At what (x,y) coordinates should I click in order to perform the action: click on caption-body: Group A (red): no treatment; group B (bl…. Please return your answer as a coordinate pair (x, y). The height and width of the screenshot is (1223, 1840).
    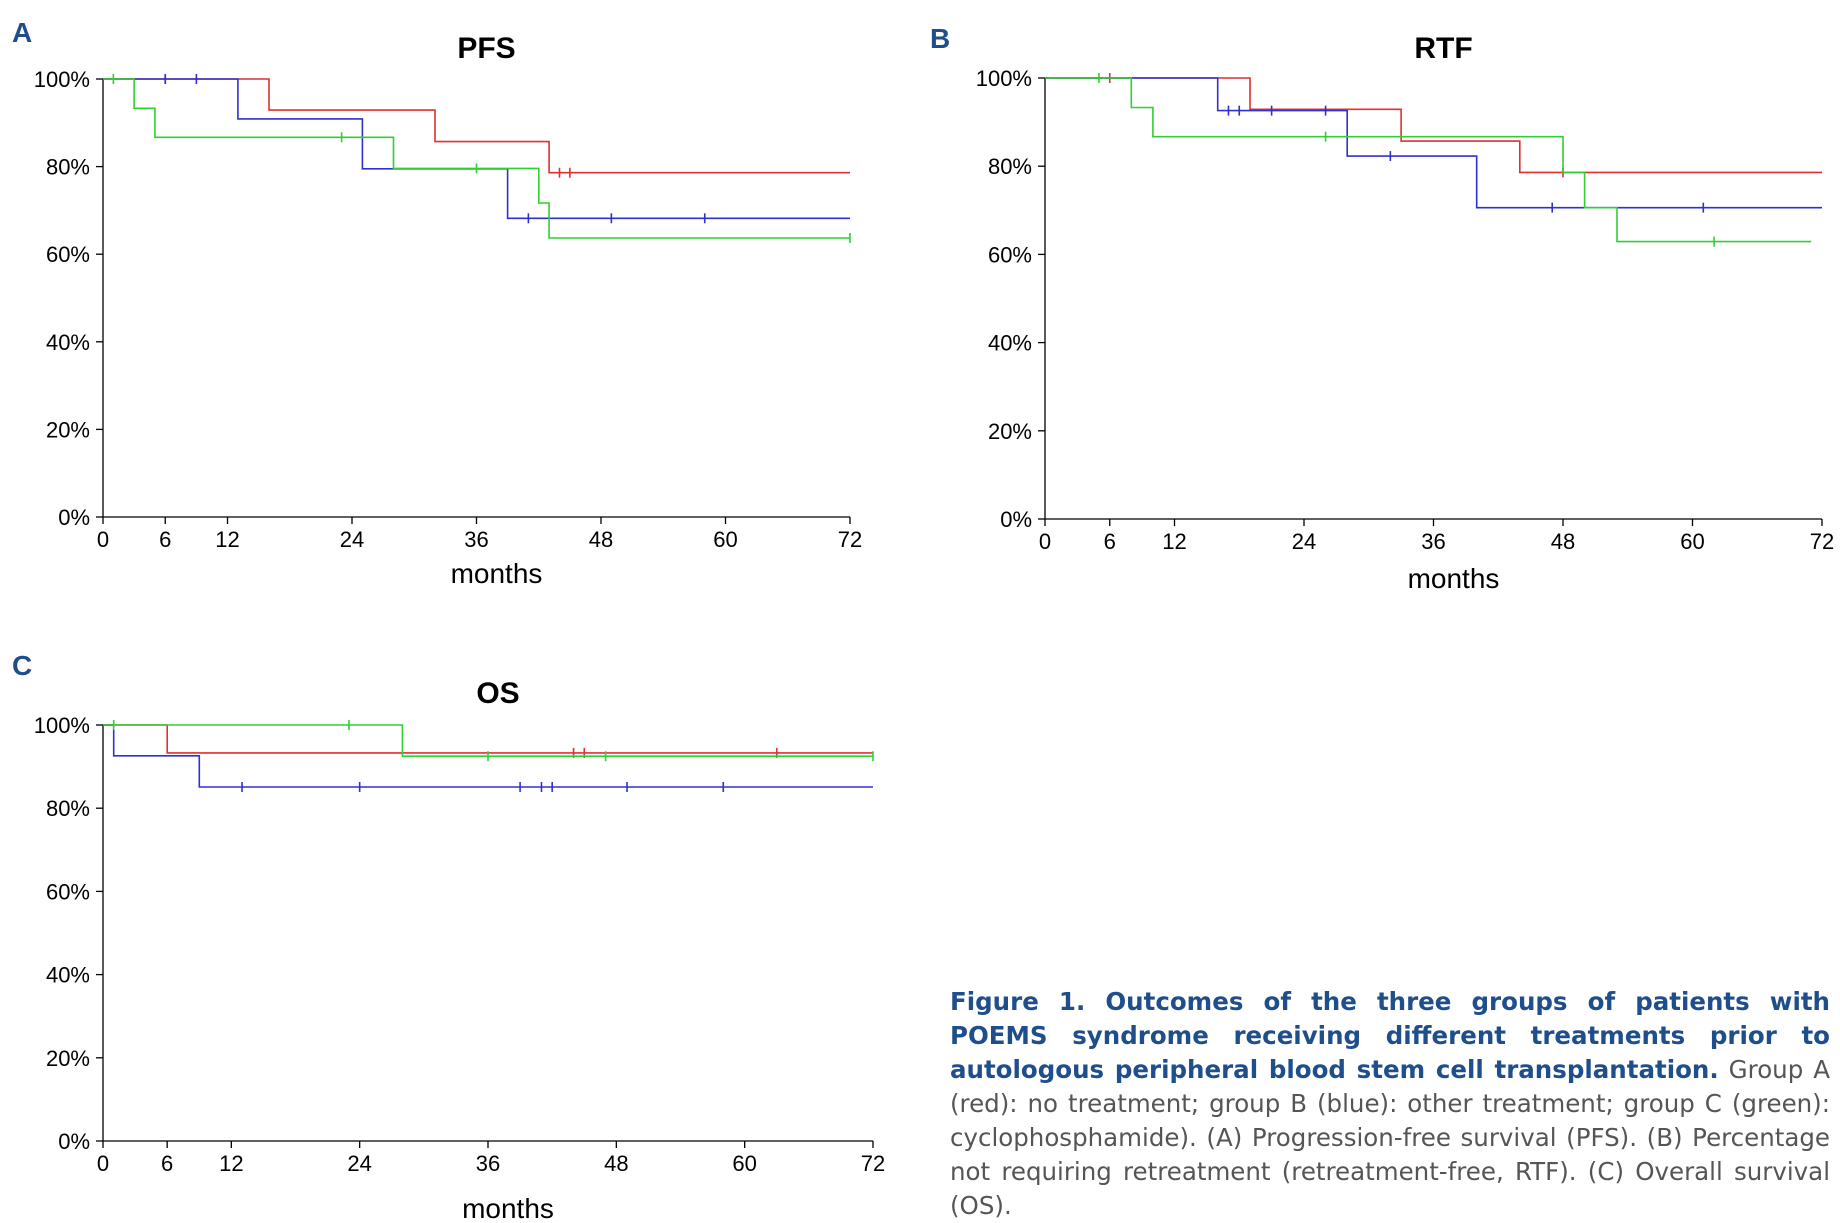
    Looking at the image, I should click on (1390, 1137).